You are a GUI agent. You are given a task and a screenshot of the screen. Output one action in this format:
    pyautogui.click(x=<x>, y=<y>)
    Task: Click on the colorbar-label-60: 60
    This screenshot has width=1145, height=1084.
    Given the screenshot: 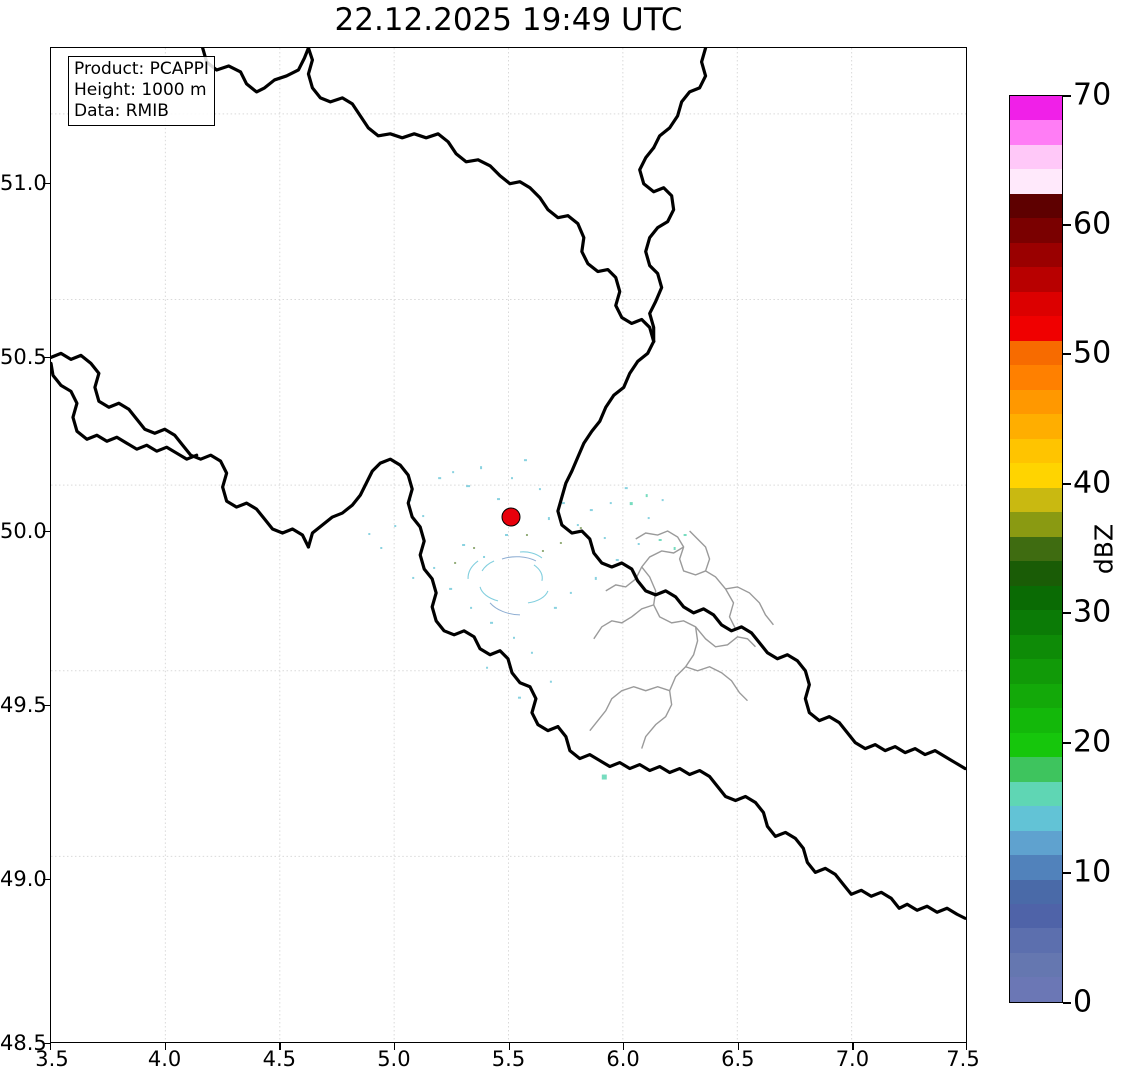 What is the action you would take?
    pyautogui.click(x=1092, y=224)
    